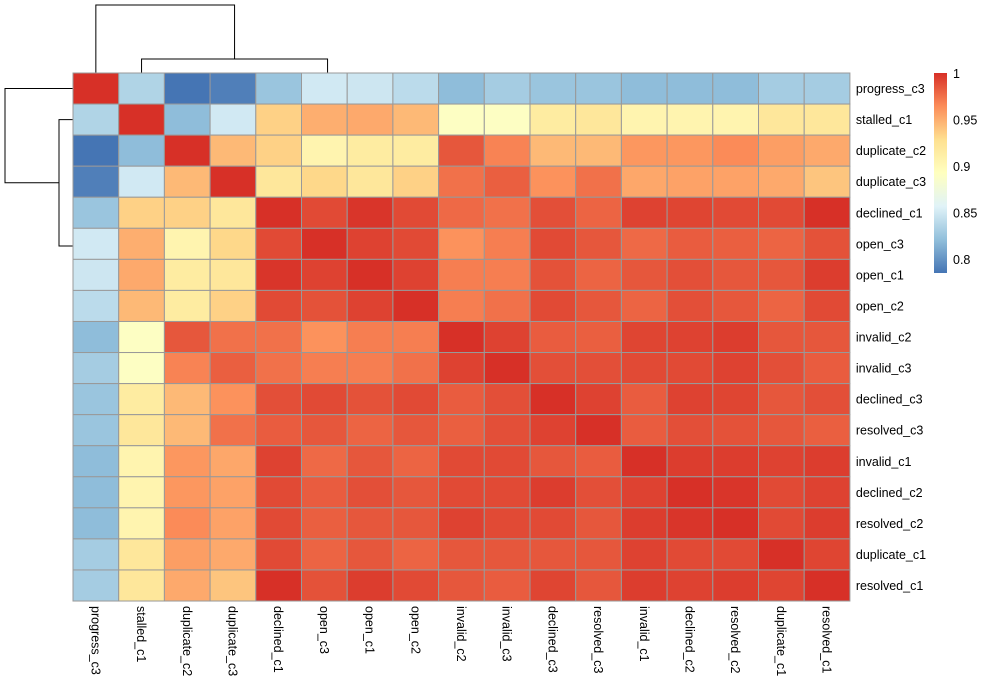 The width and height of the screenshot is (984, 692). I want to click on row-label: duplicate_c1, so click(891, 555).